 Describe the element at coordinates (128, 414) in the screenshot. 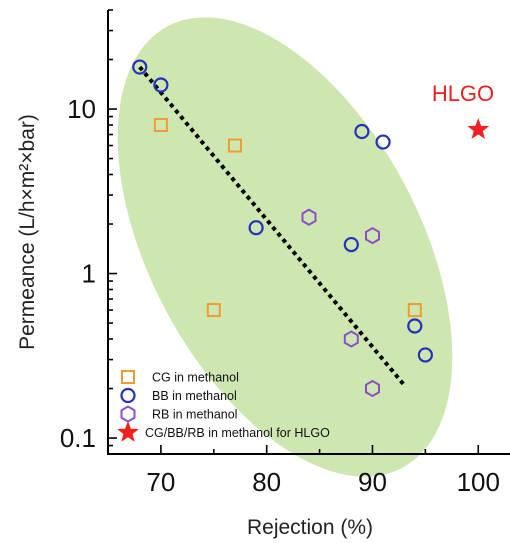

I see `legend-marker-hexagon` at that location.